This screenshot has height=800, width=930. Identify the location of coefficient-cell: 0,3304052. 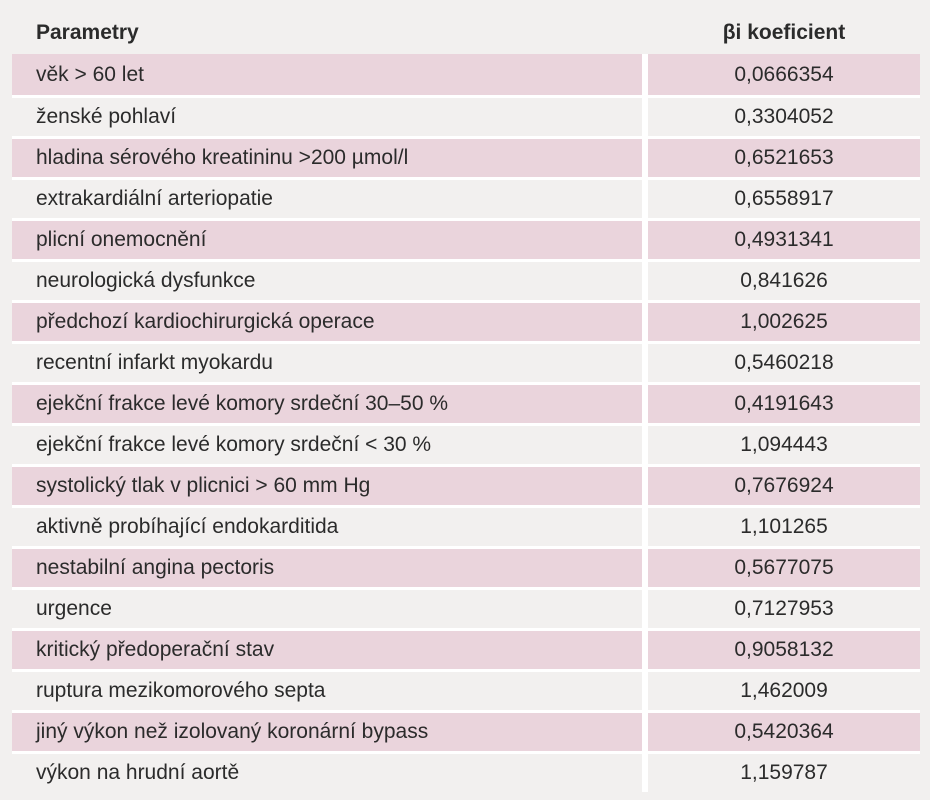
(784, 115).